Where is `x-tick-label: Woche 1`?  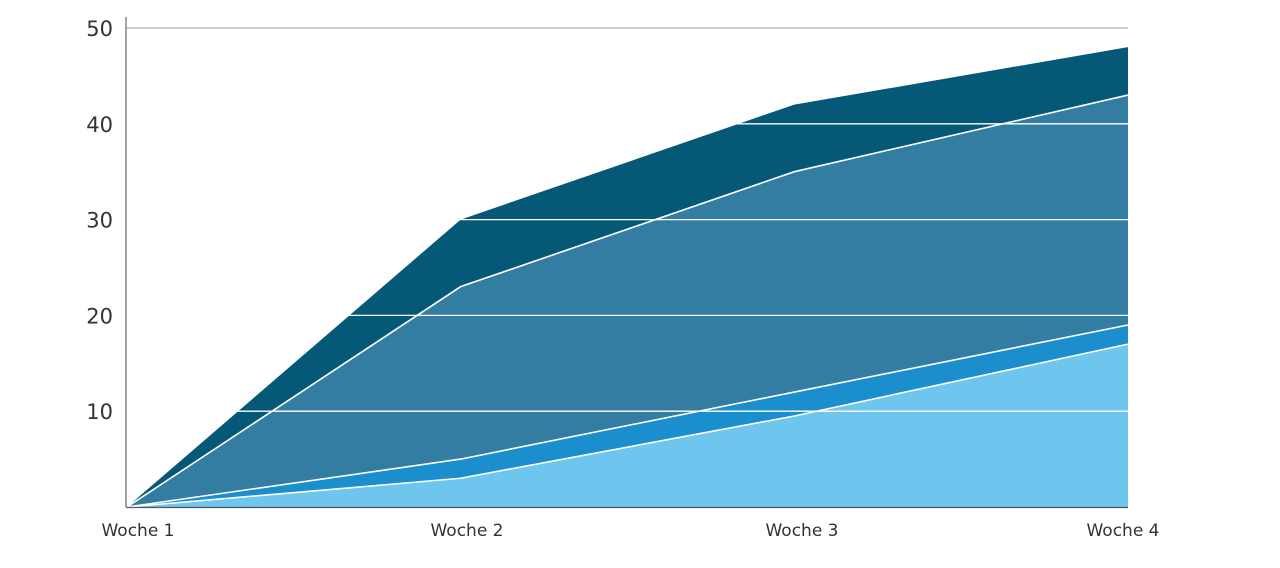
x-tick-label: Woche 1 is located at coordinates (137, 531).